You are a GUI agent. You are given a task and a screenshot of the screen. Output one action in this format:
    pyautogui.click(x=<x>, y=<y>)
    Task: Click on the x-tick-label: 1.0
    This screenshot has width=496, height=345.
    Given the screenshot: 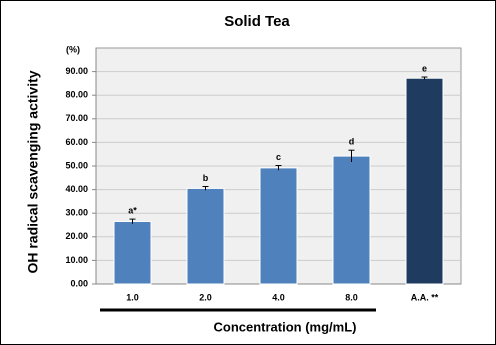 What is the action you would take?
    pyautogui.click(x=132, y=297)
    